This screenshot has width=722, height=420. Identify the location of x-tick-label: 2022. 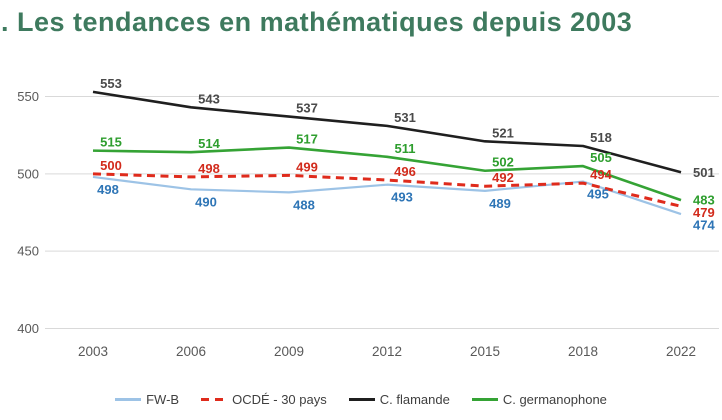
(681, 351).